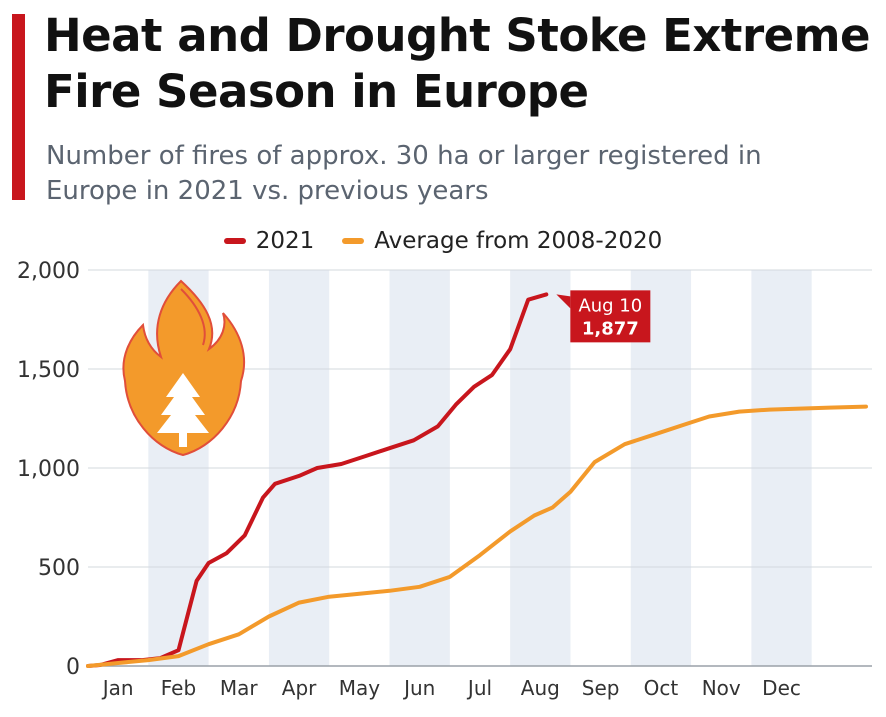 The width and height of the screenshot is (886, 717). I want to click on y-tick-label: 0, so click(73, 667).